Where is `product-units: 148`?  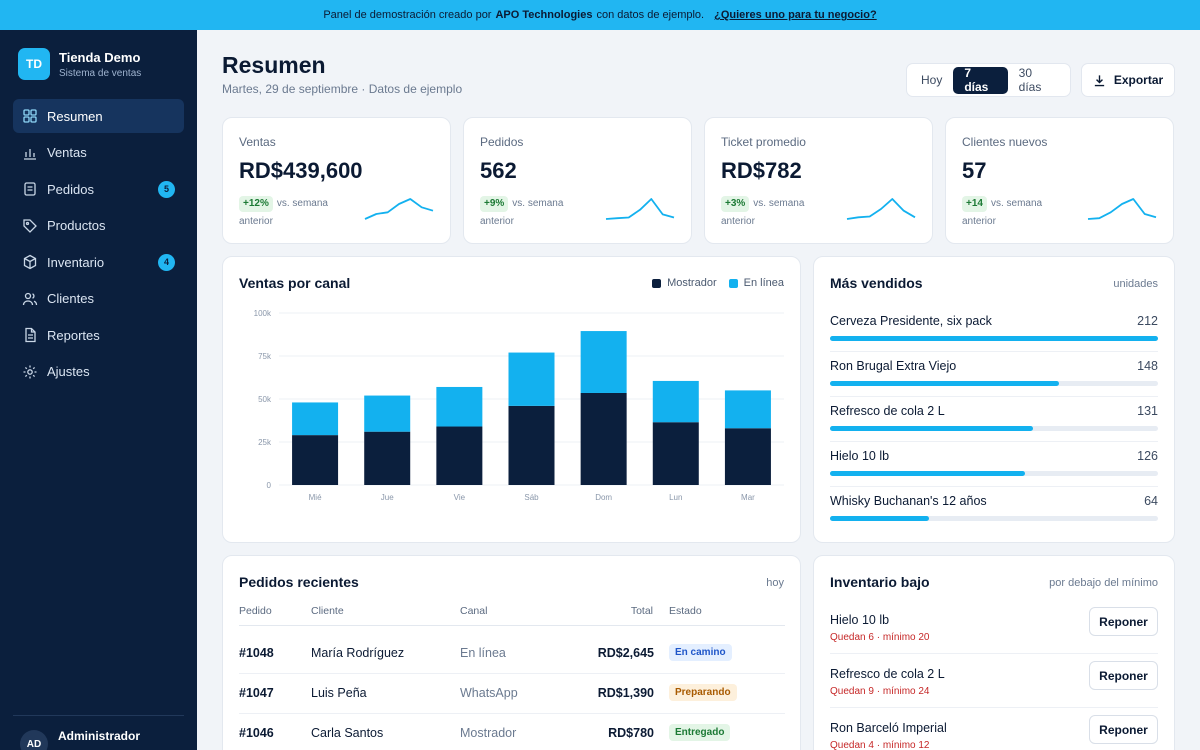
product-units: 148 is located at coordinates (1147, 366).